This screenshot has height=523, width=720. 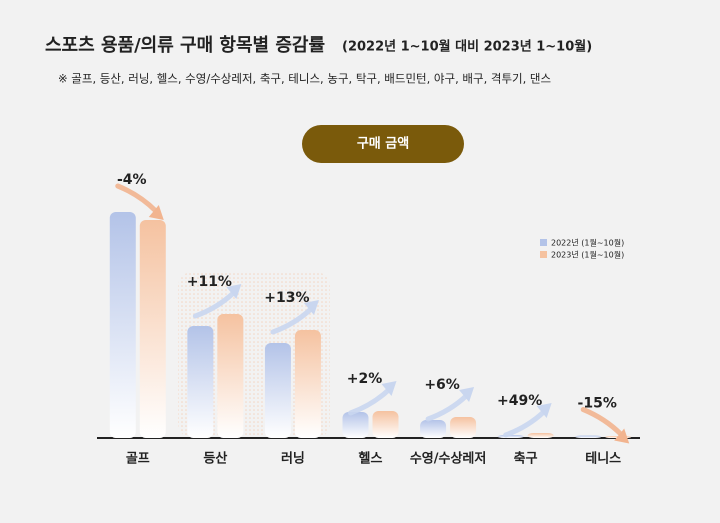 What do you see at coordinates (365, 379) in the screenshot?
I see `change-label: +2%` at bounding box center [365, 379].